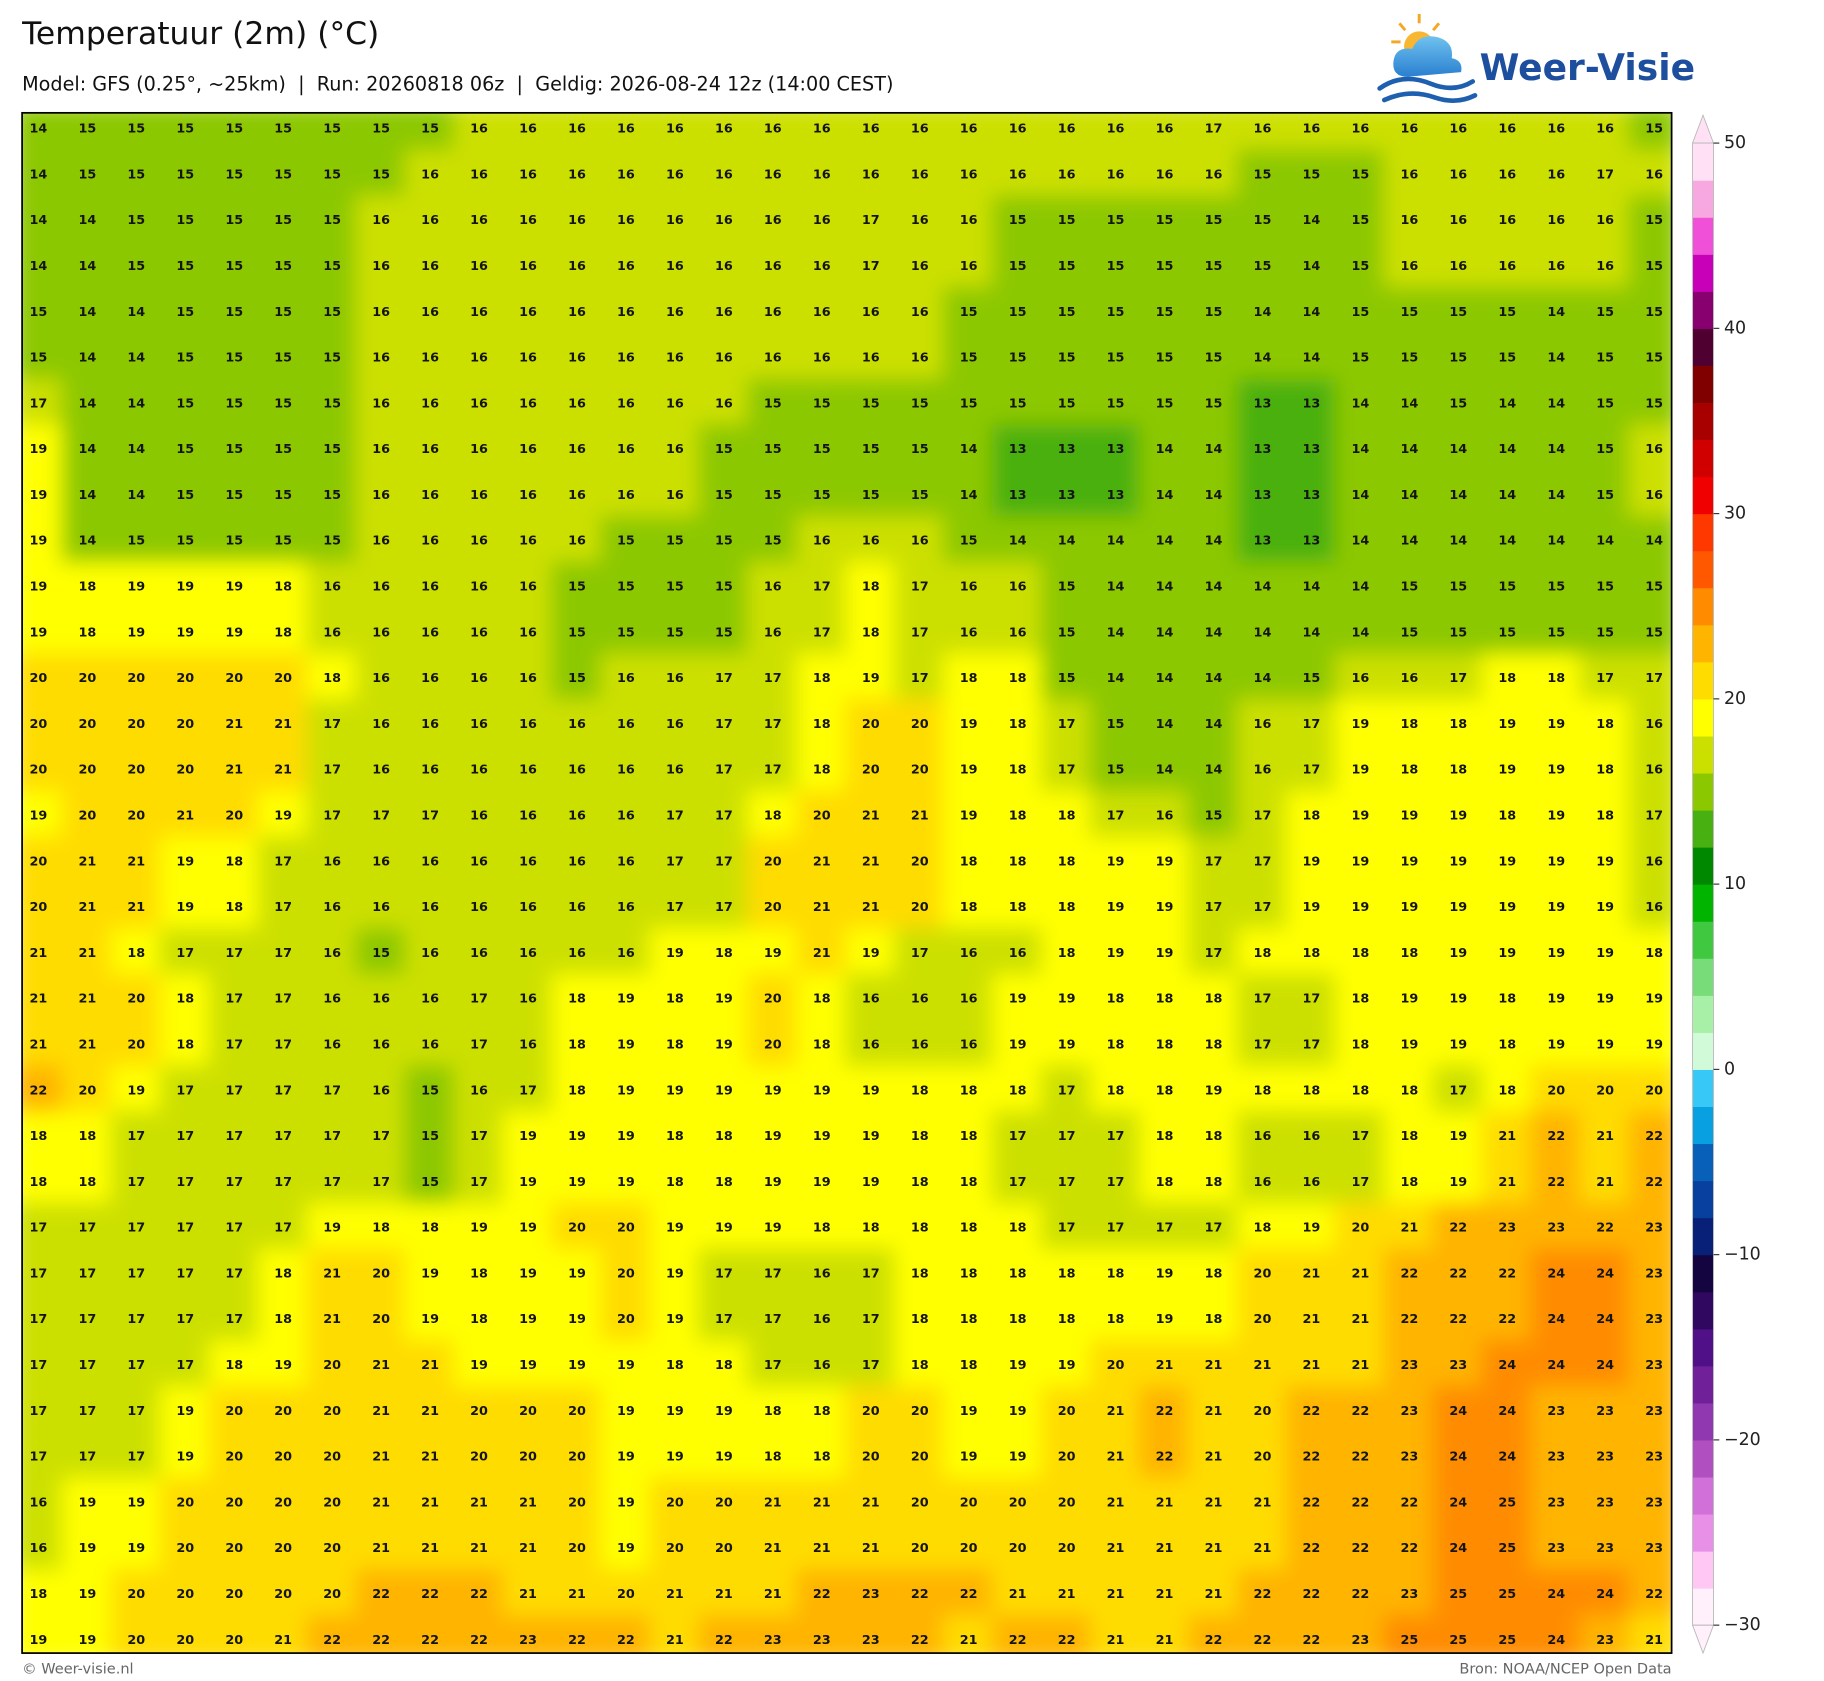  I want to click on cell-value: 24, so click(1556, 1640).